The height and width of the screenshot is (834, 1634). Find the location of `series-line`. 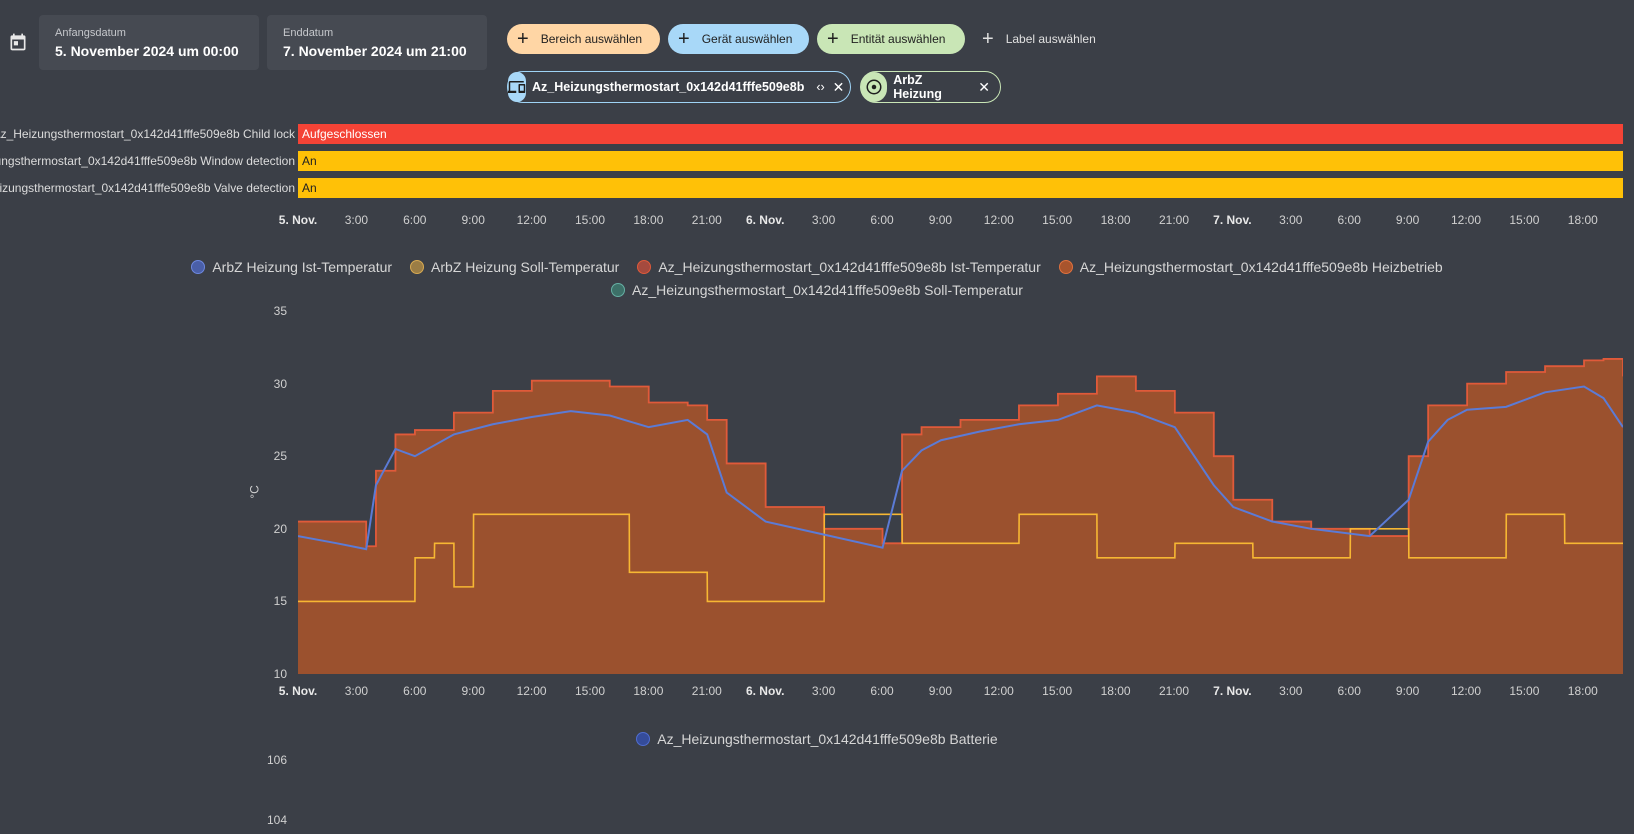

series-line is located at coordinates (960, 558).